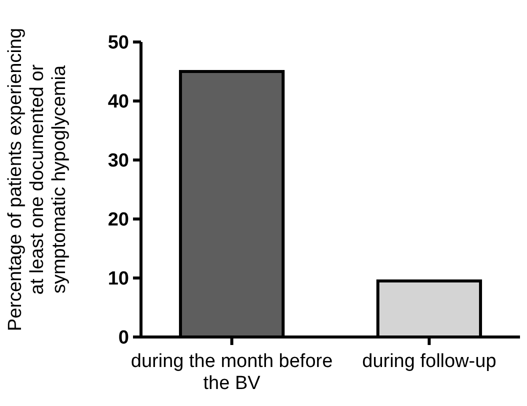 This screenshot has width=527, height=406. What do you see at coordinates (118, 220) in the screenshot?
I see `y-tick-label: 20` at bounding box center [118, 220].